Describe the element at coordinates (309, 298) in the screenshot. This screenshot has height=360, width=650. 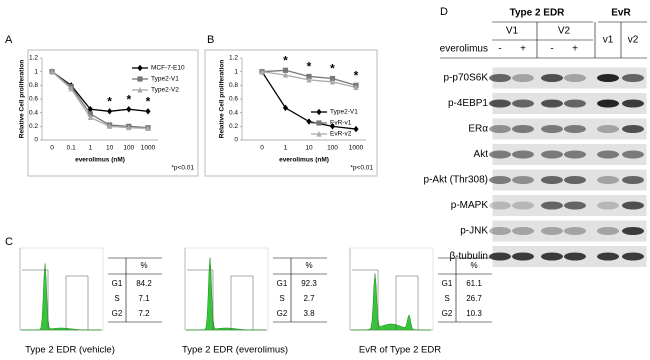
I see `table-cell: 2.7` at that location.